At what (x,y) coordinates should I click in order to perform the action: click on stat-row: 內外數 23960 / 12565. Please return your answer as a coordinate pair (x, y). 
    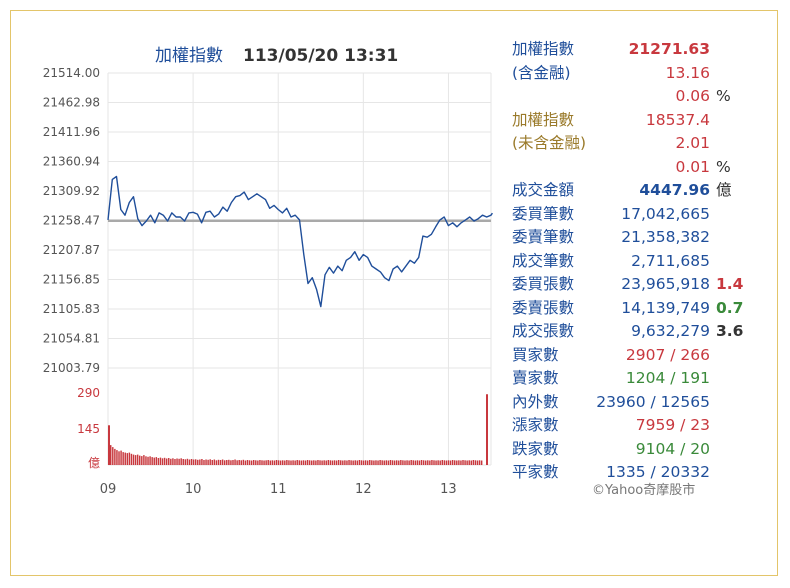
    Looking at the image, I should click on (627, 402).